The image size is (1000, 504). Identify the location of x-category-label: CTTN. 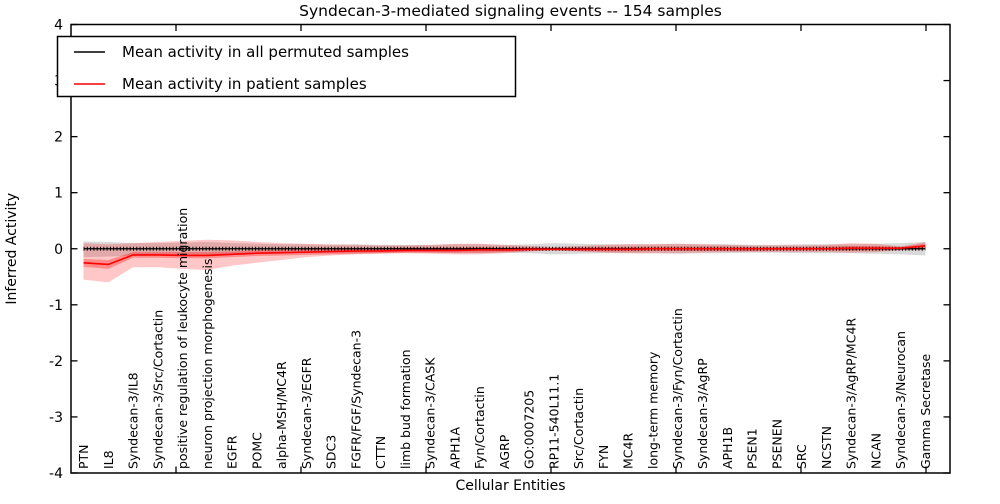
(380, 452).